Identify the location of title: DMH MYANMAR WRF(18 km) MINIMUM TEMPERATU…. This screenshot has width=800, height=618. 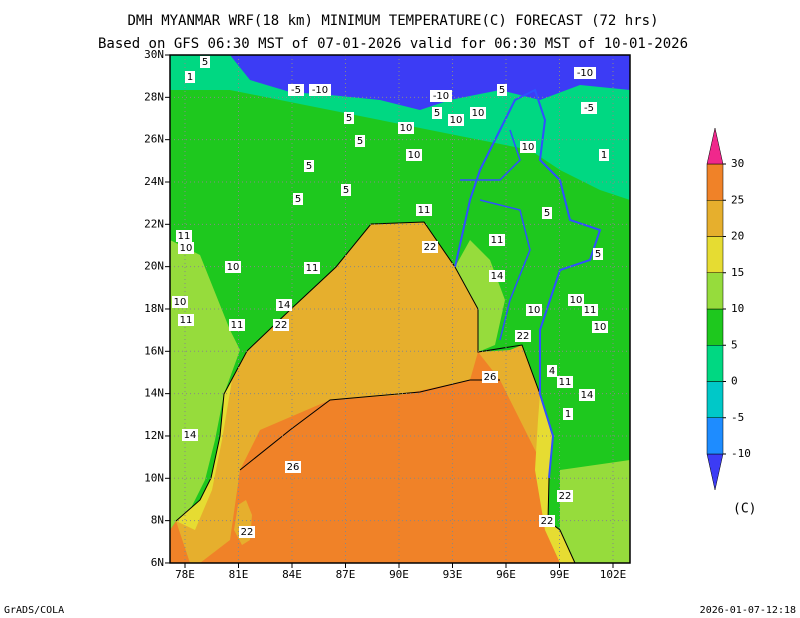
(392, 21).